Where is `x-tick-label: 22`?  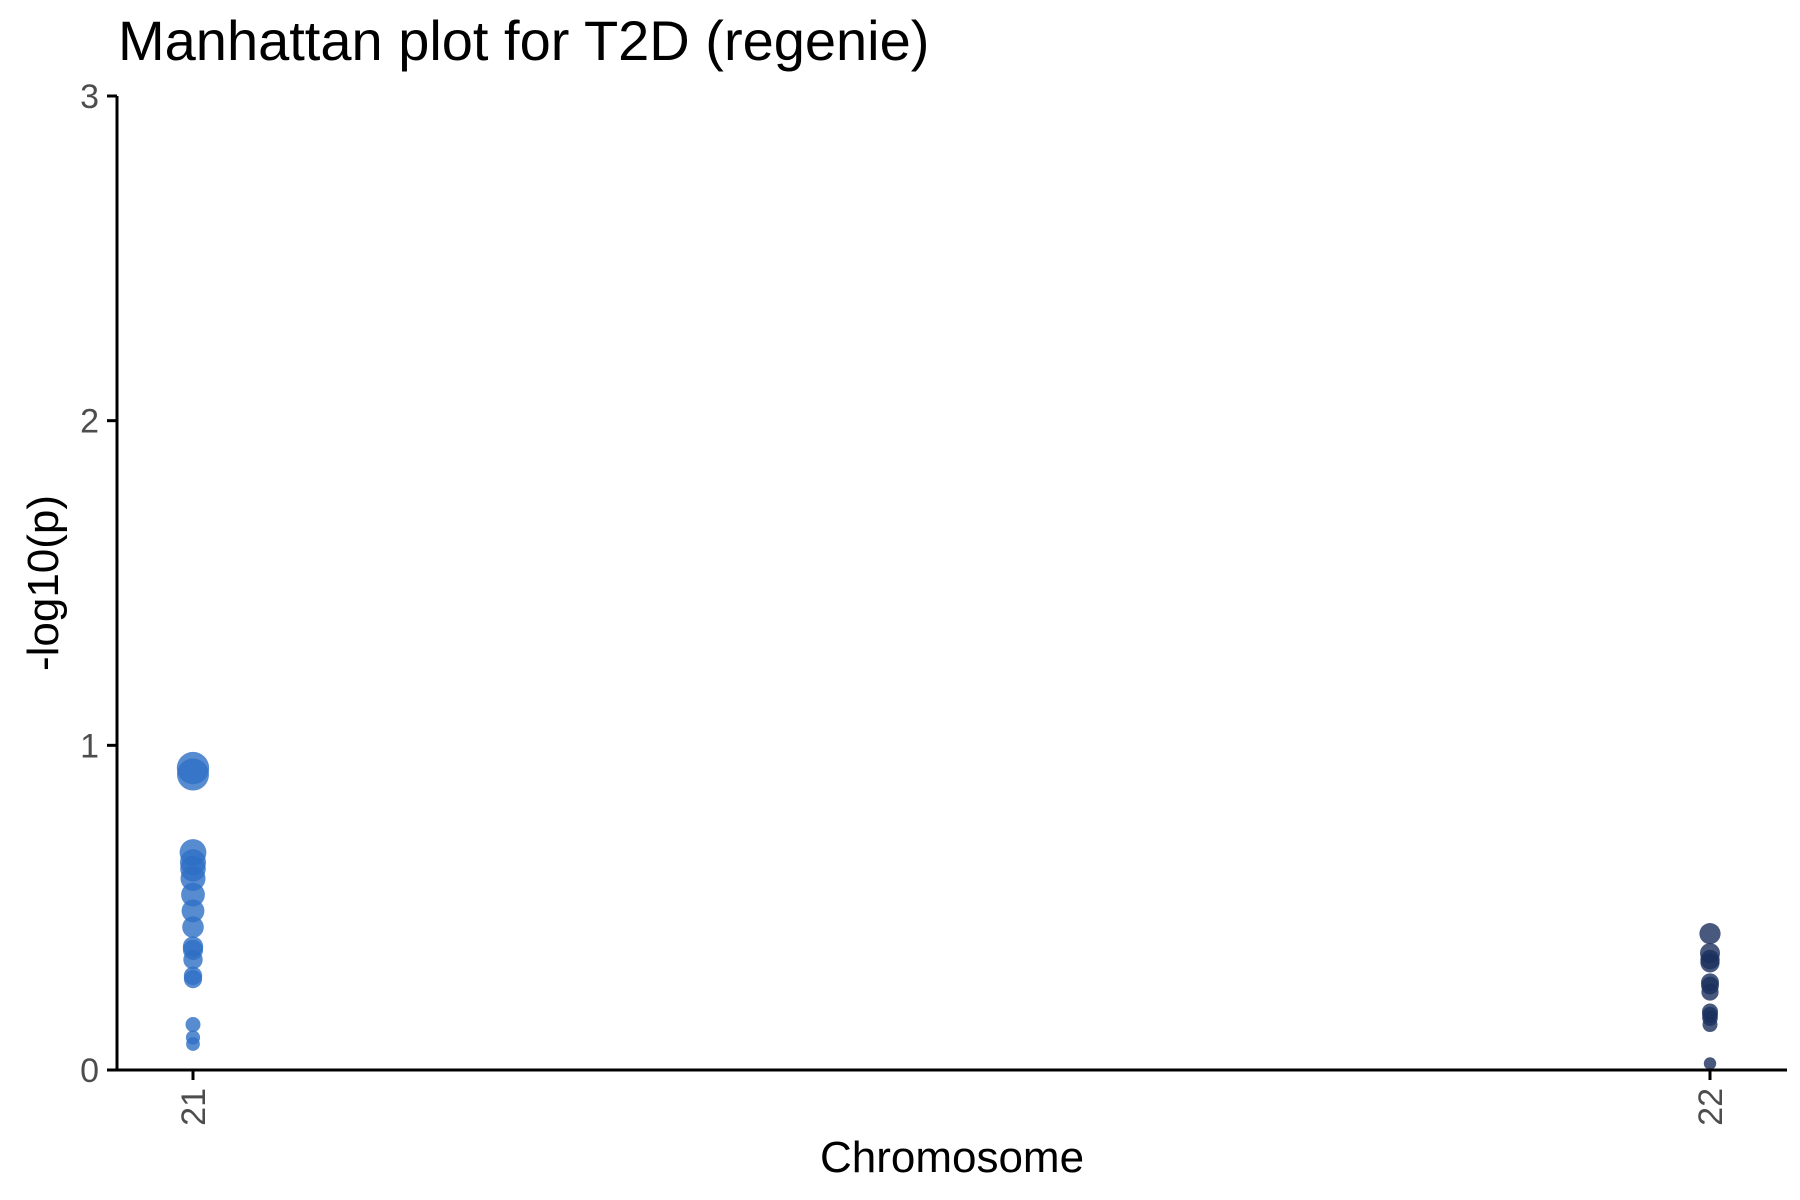 x-tick-label: 22 is located at coordinates (1711, 1107).